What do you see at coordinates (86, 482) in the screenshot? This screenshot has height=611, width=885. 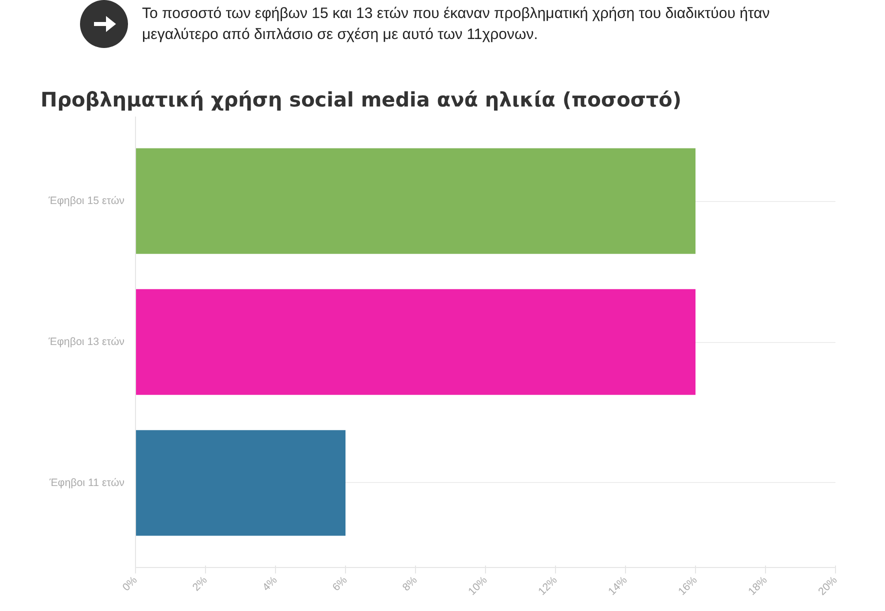 I see `y-tick-label: Έφηβοι 11 ετών` at bounding box center [86, 482].